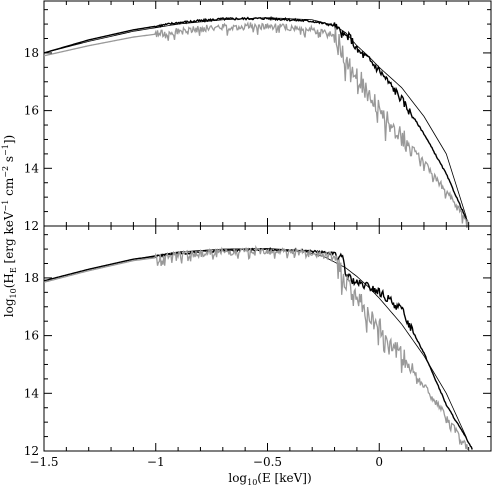  Describe the element at coordinates (9, 280) in the screenshot. I see `y-axis-label-open: (H` at that location.